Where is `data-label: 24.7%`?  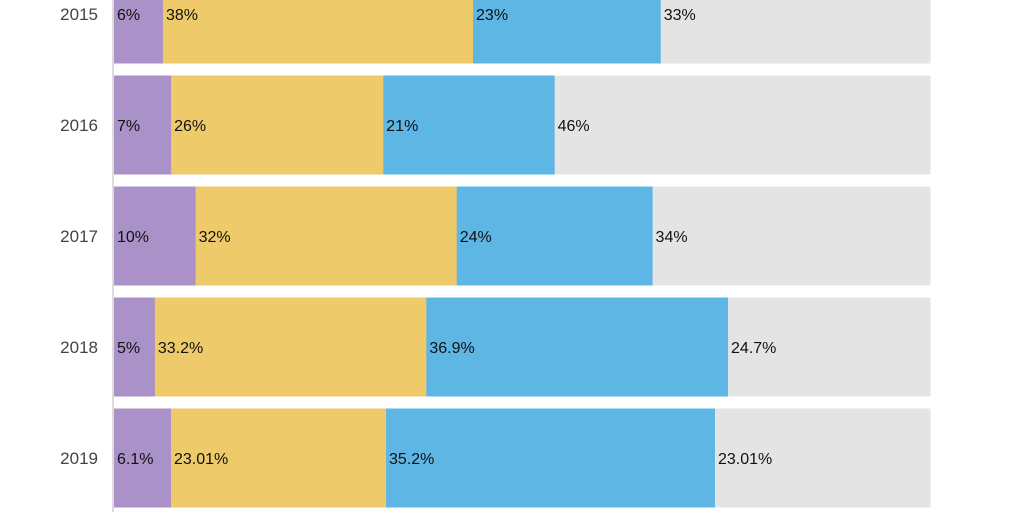 data-label: 24.7% is located at coordinates (753, 348).